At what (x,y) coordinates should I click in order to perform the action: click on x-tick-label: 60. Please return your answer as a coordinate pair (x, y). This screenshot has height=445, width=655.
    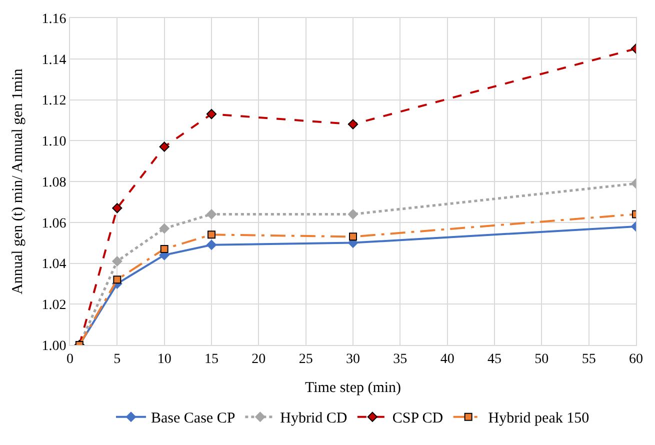
    Looking at the image, I should click on (636, 359).